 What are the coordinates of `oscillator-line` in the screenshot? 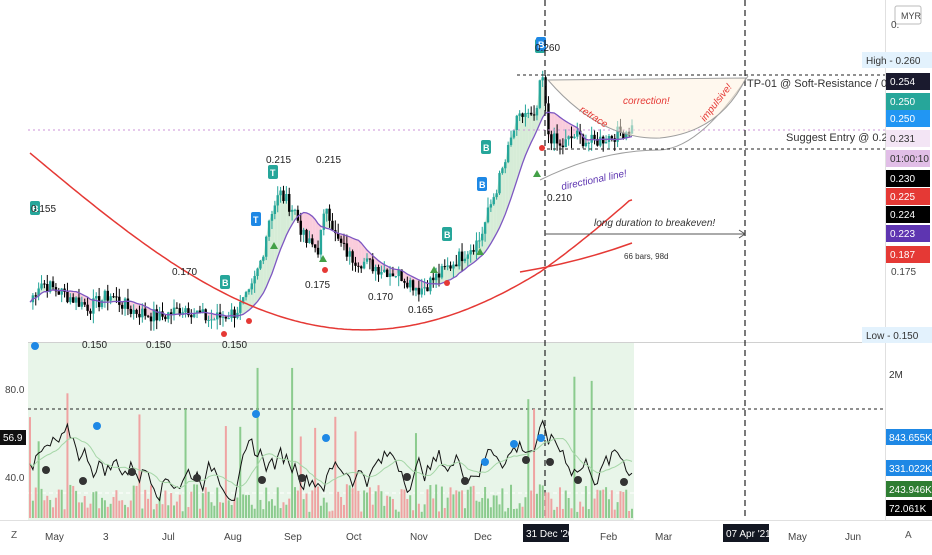 It's located at (331, 460).